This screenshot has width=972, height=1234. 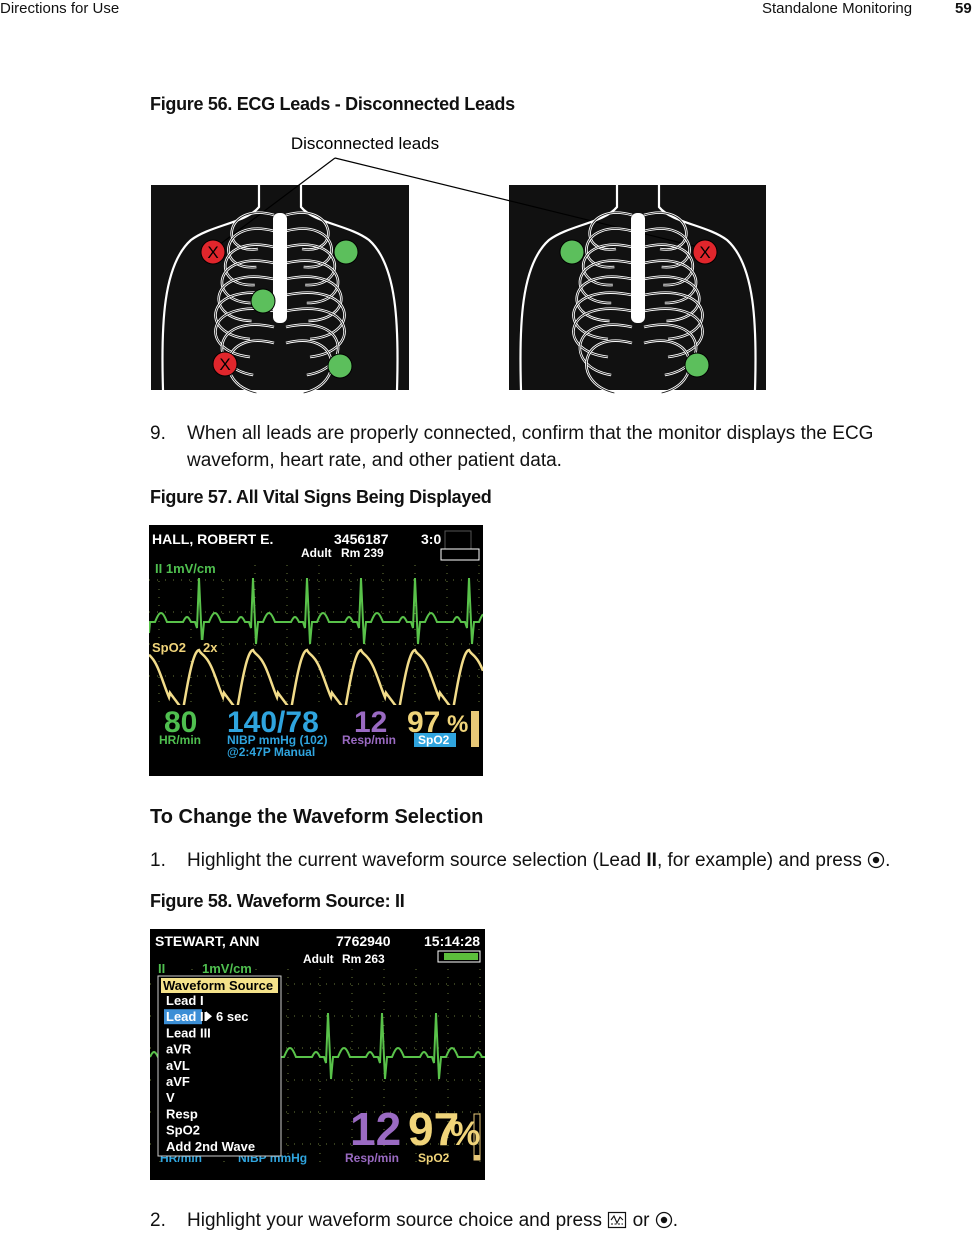 I want to click on label-bg, so click(x=202, y=568).